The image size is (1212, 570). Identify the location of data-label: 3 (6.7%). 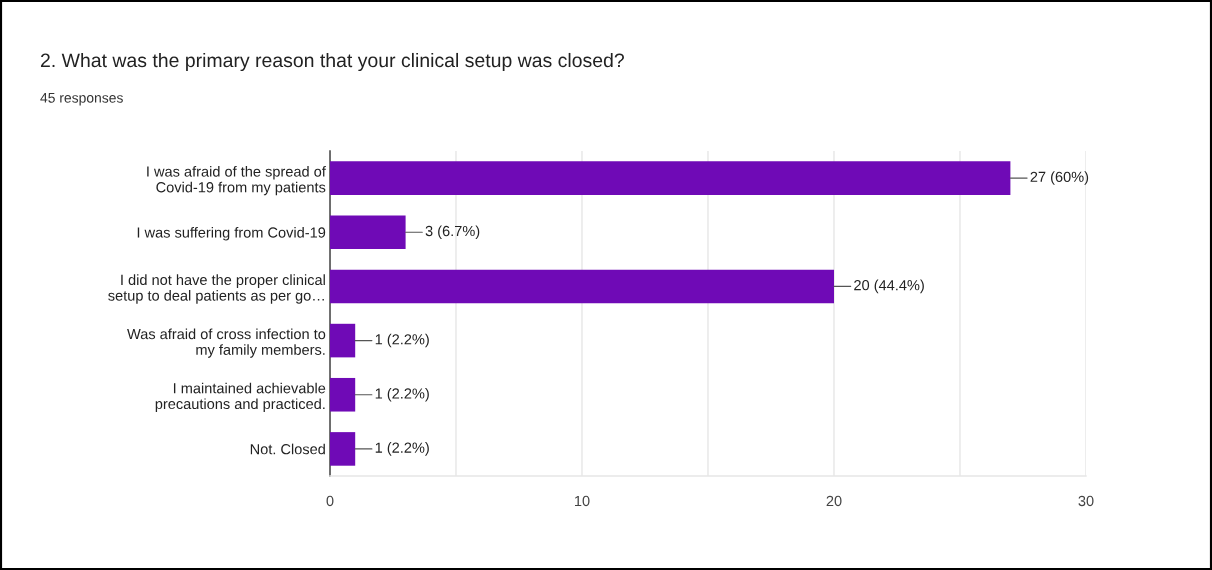
(452, 232).